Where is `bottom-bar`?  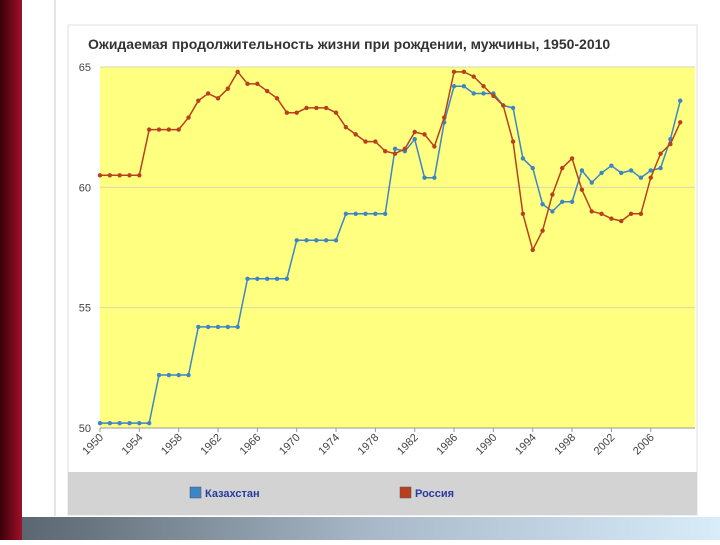 bottom-bar is located at coordinates (371, 528).